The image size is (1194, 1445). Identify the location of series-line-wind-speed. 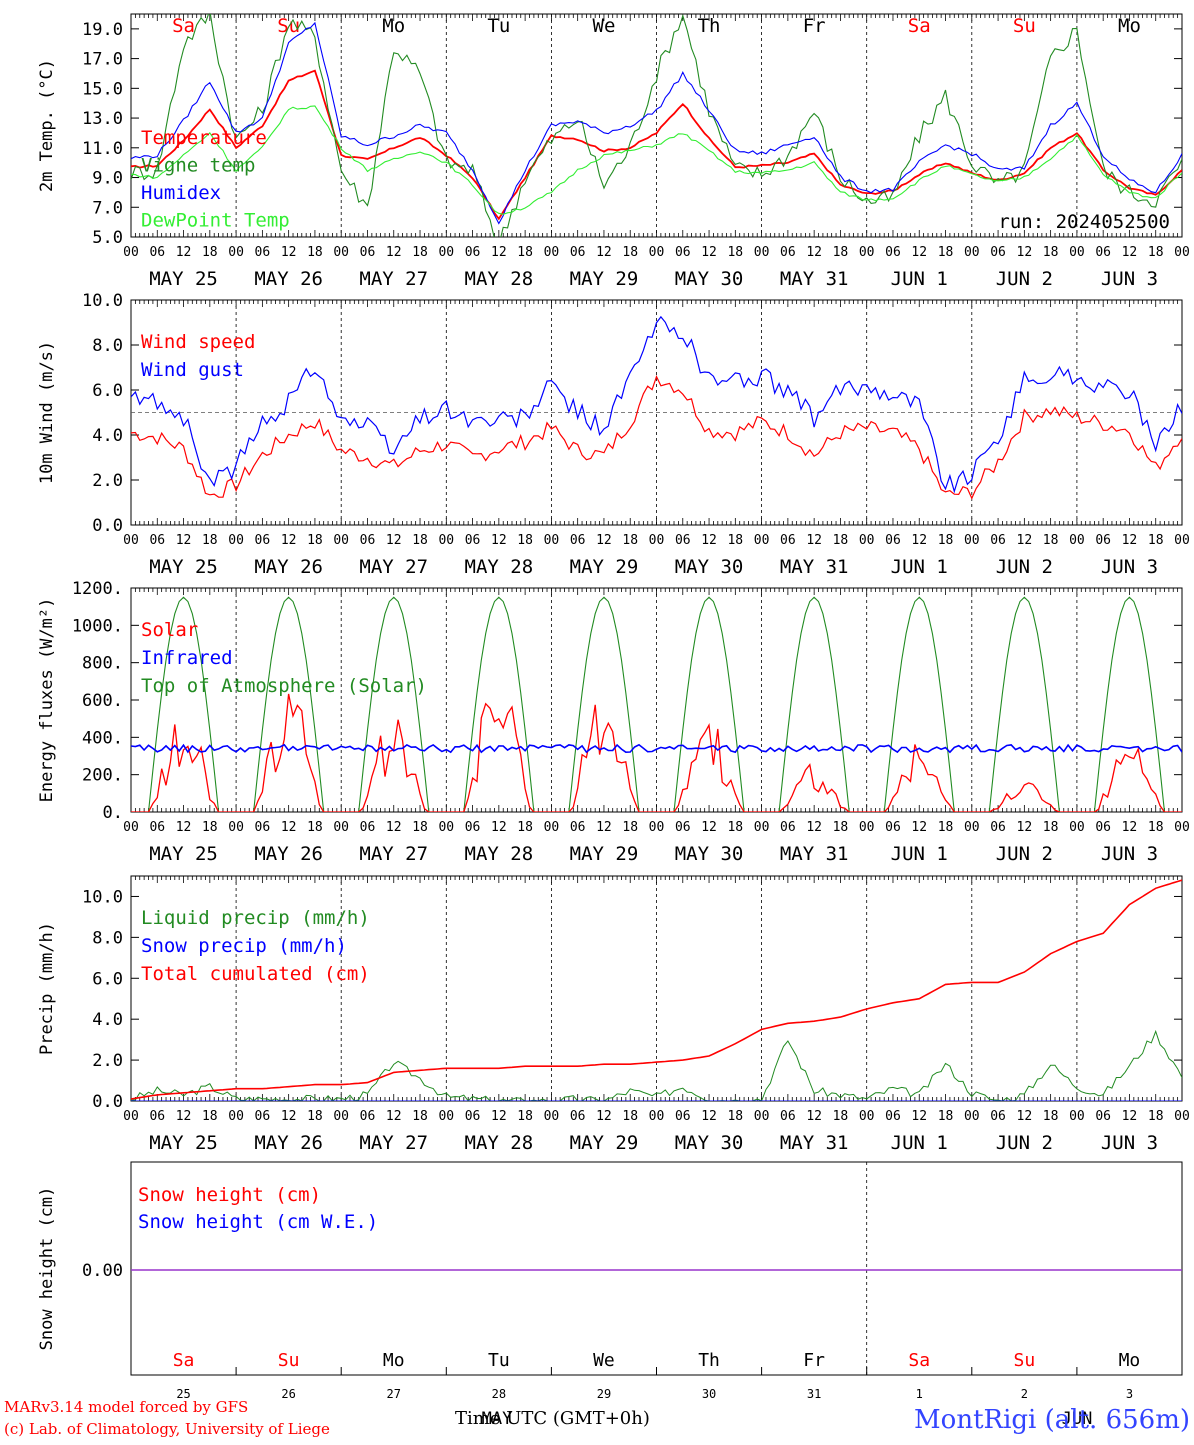
(656, 437).